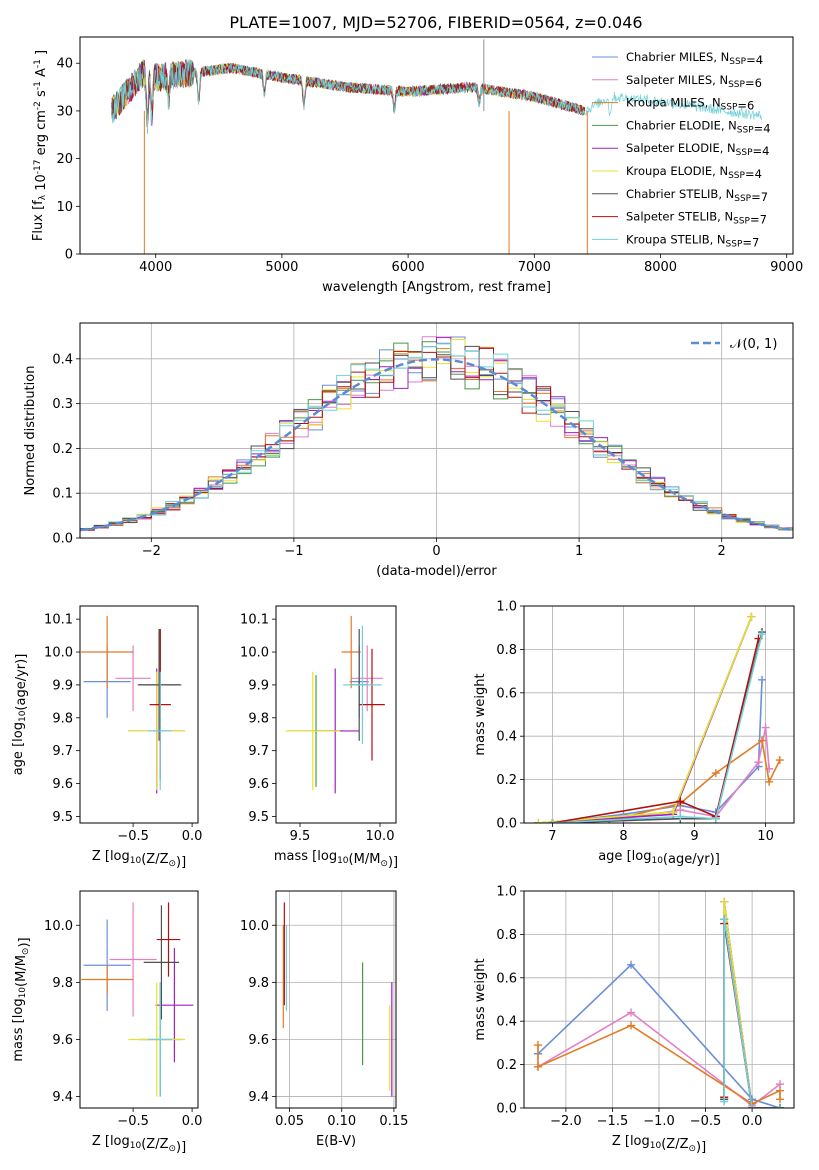 The height and width of the screenshot is (1170, 819). What do you see at coordinates (293, 551) in the screenshot?
I see `x-tick-label: −1` at bounding box center [293, 551].